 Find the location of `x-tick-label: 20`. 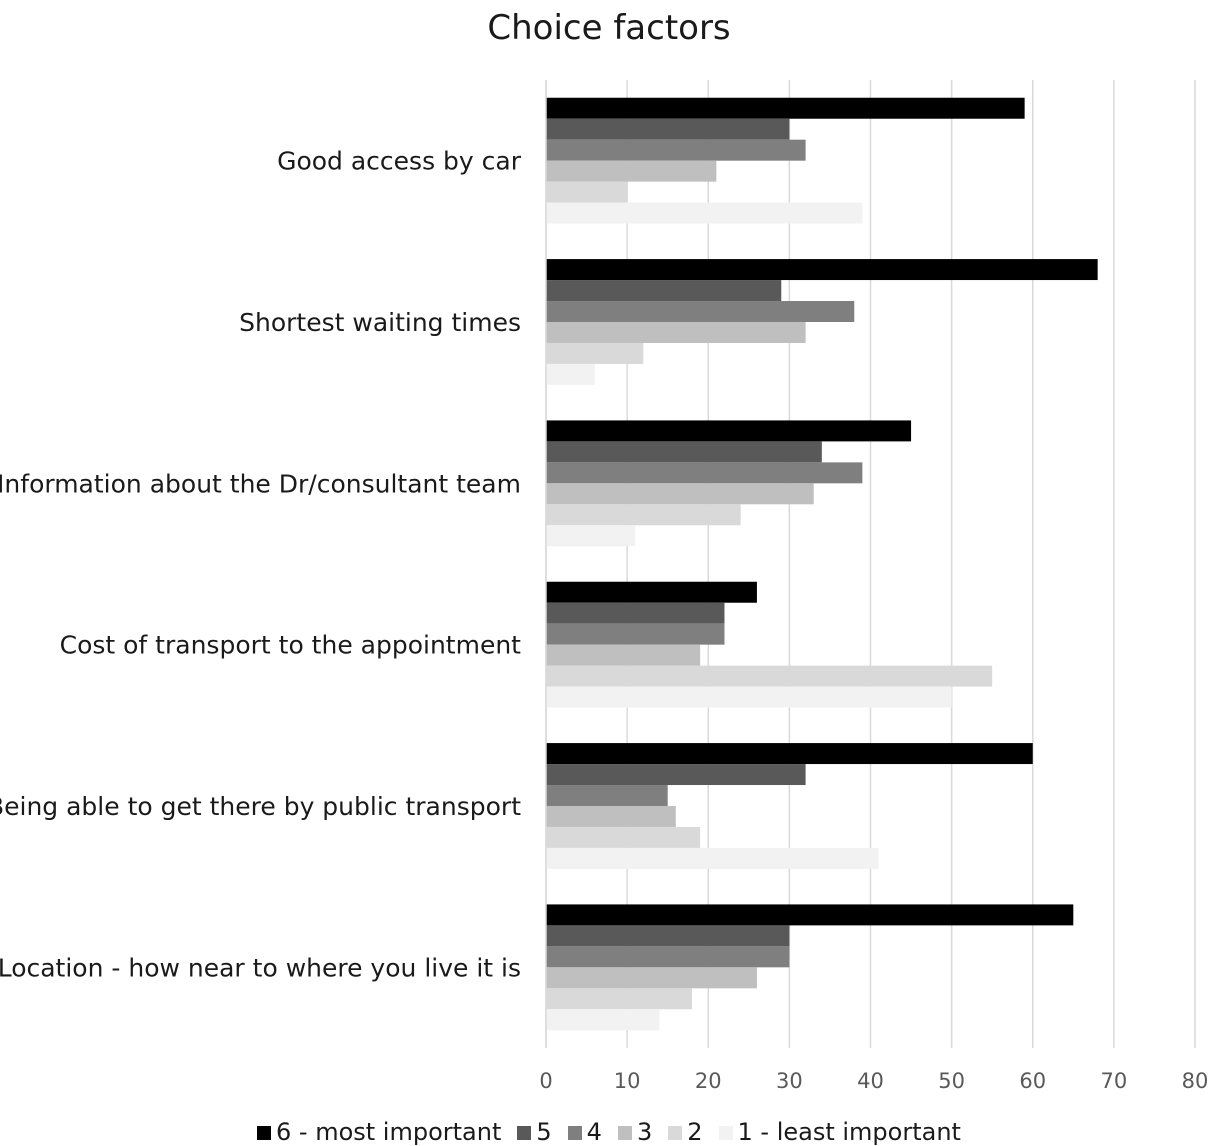

x-tick-label: 20 is located at coordinates (708, 1081).